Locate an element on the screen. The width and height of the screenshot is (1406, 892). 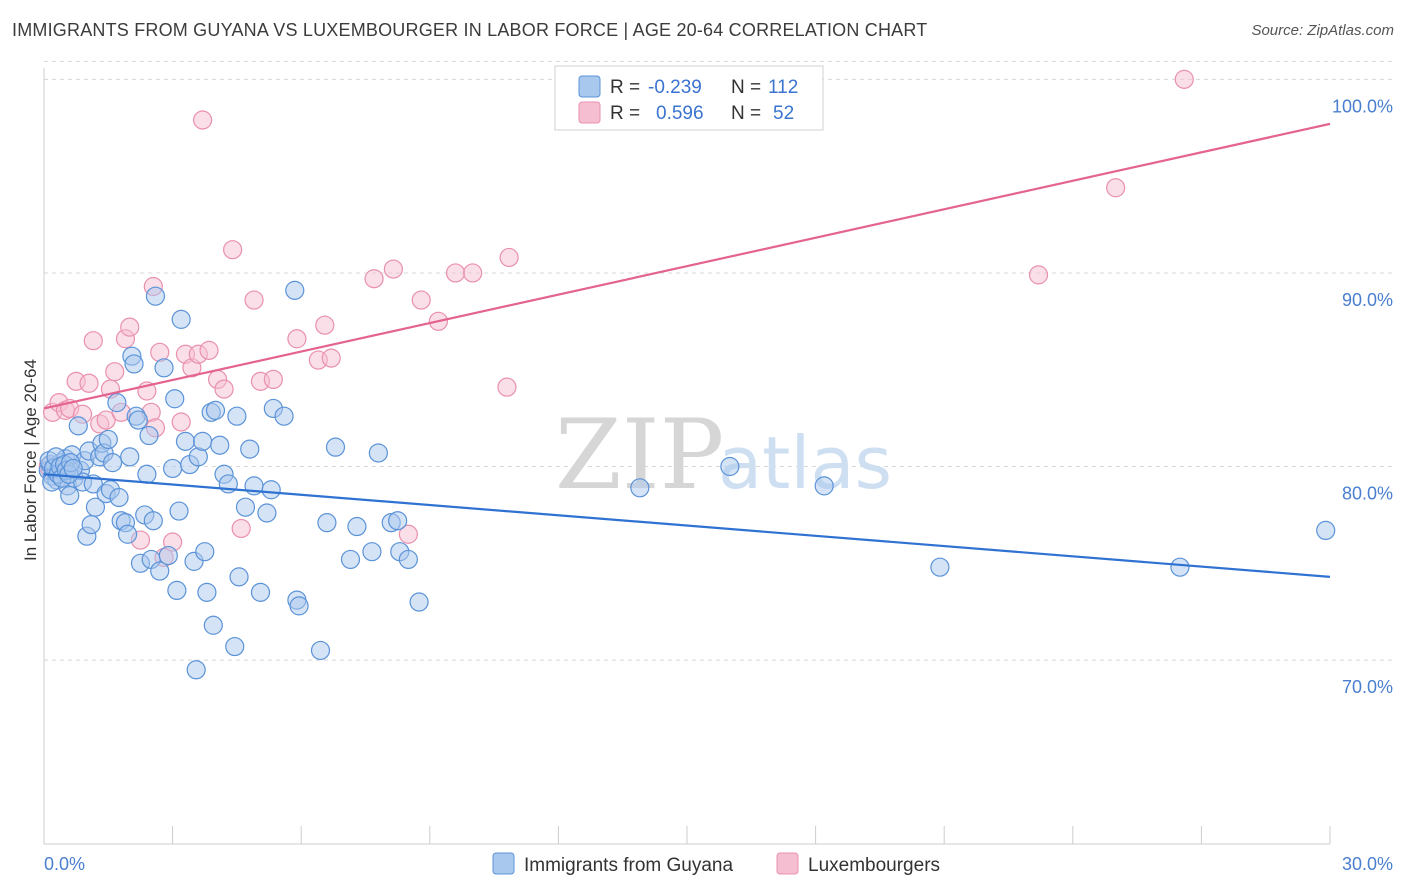
legend-pink-r-value: 0.596 is located at coordinates (680, 113).